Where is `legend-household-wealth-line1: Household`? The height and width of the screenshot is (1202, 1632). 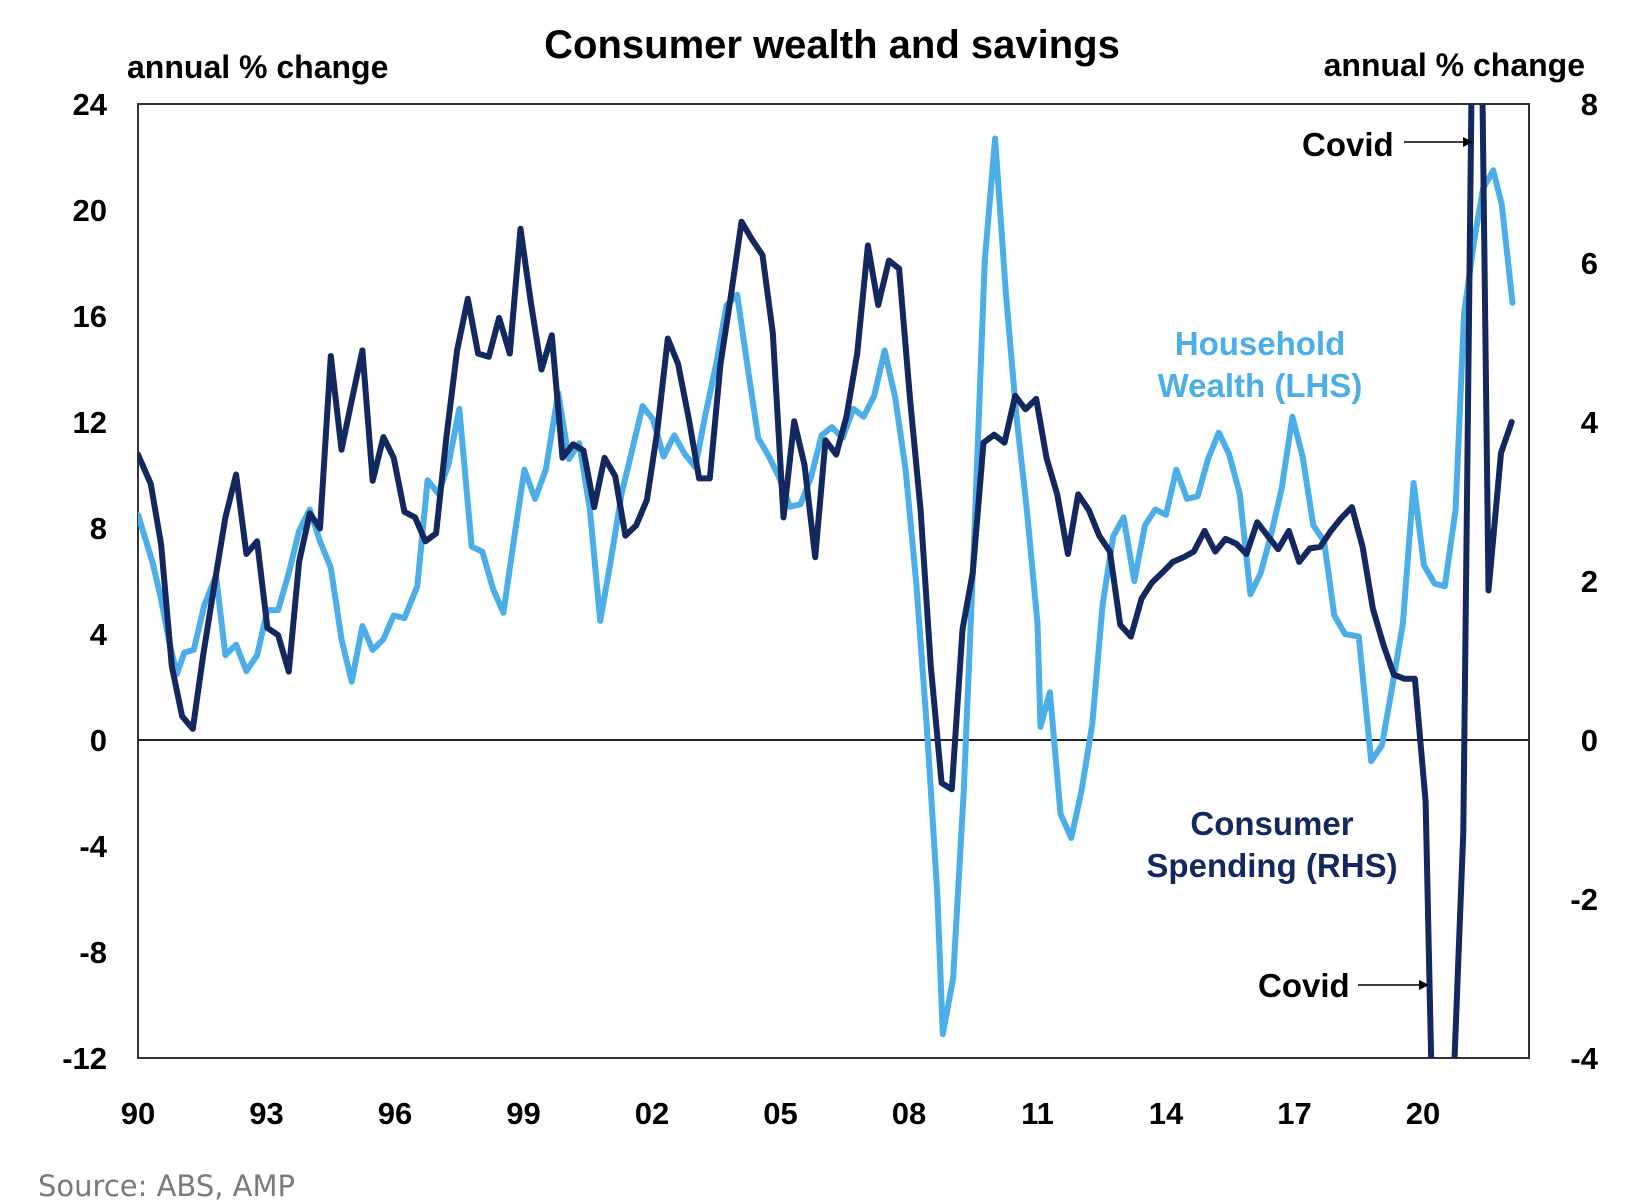 legend-household-wealth-line1: Household is located at coordinates (1260, 343).